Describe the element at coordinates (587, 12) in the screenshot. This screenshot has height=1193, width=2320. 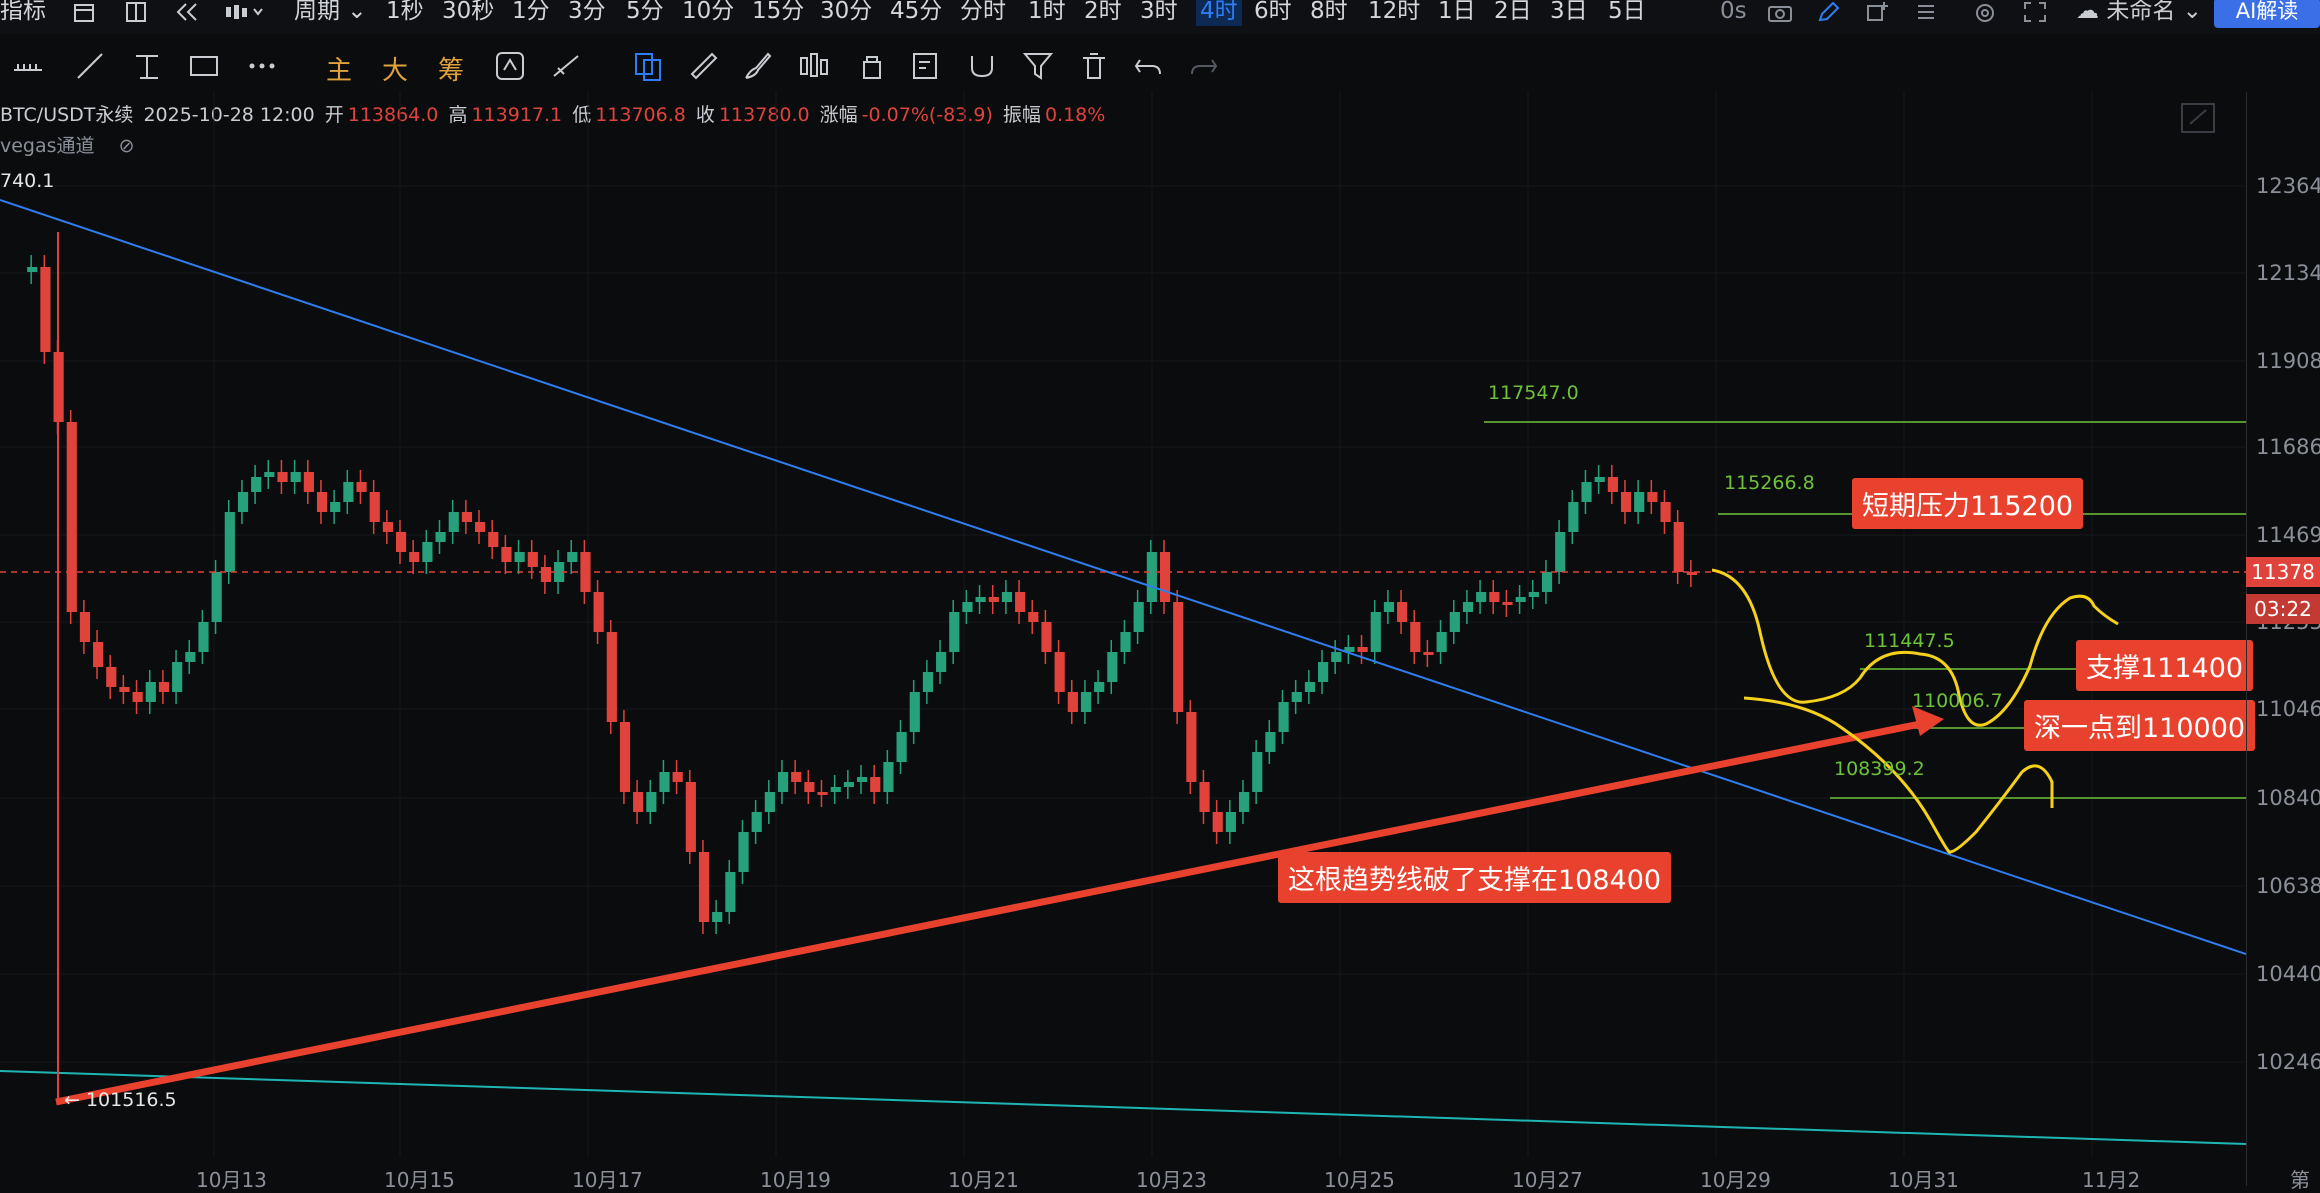
I see `interval-3m: 3分` at that location.